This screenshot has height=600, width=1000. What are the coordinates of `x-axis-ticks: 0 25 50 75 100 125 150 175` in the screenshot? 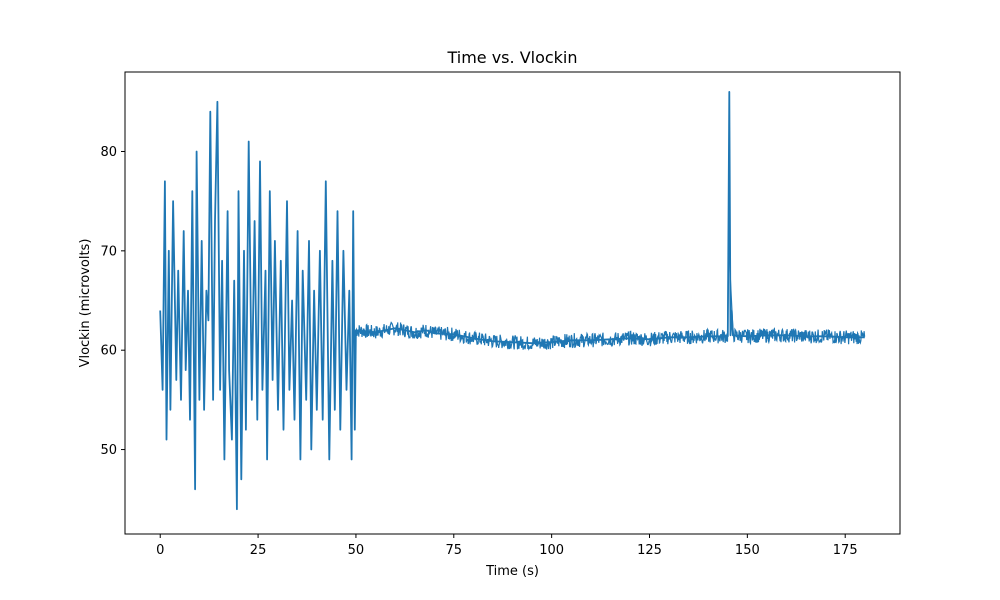 It's located at (507, 546).